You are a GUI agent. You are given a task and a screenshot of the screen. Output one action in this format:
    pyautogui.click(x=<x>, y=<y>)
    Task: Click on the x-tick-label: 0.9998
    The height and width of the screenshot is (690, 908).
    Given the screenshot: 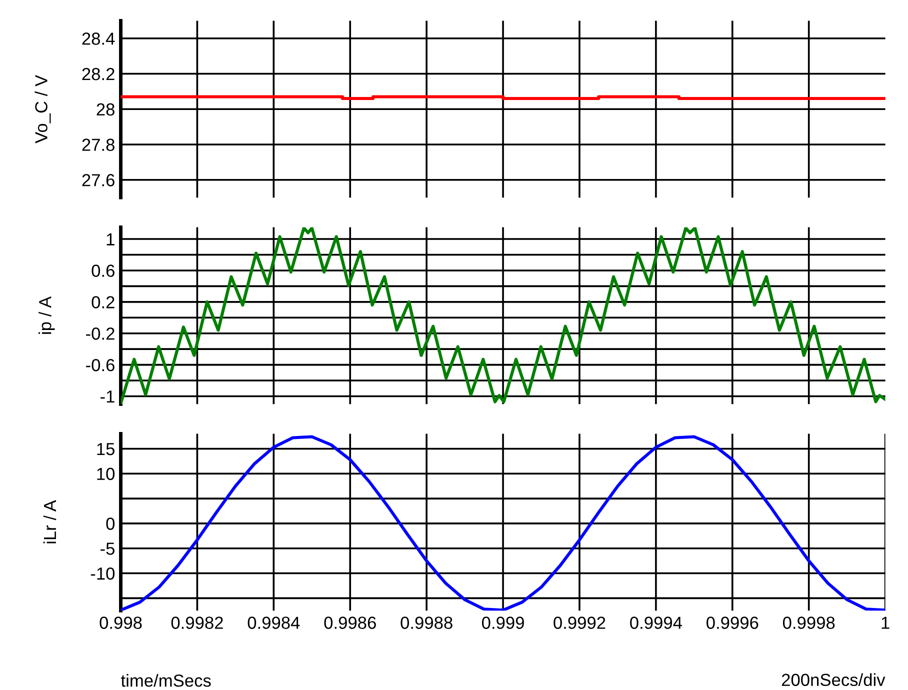 What is the action you would take?
    pyautogui.click(x=808, y=622)
    